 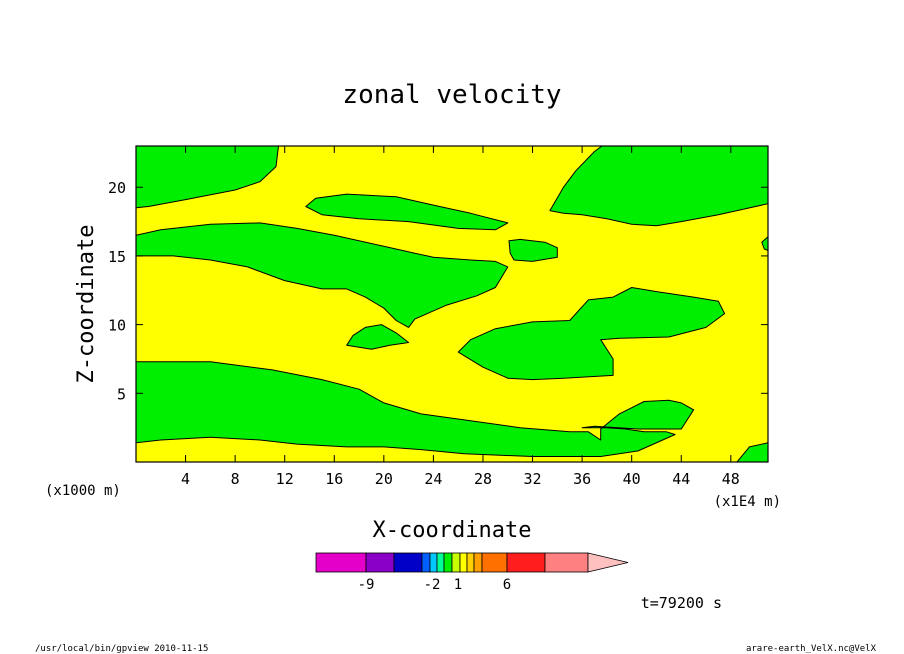 What do you see at coordinates (811, 649) in the screenshot?
I see `footer-right: arare-earth_VelX.nc@VelX` at bounding box center [811, 649].